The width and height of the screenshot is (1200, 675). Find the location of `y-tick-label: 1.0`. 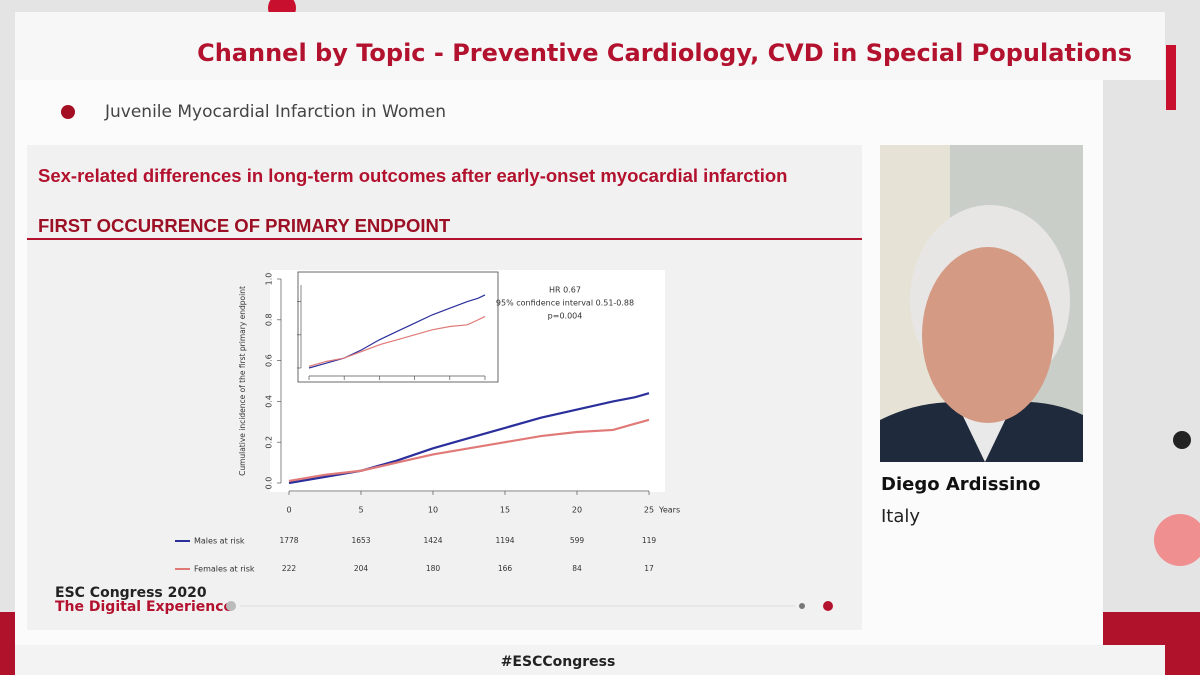

y-tick-label: 1.0 is located at coordinates (269, 279).